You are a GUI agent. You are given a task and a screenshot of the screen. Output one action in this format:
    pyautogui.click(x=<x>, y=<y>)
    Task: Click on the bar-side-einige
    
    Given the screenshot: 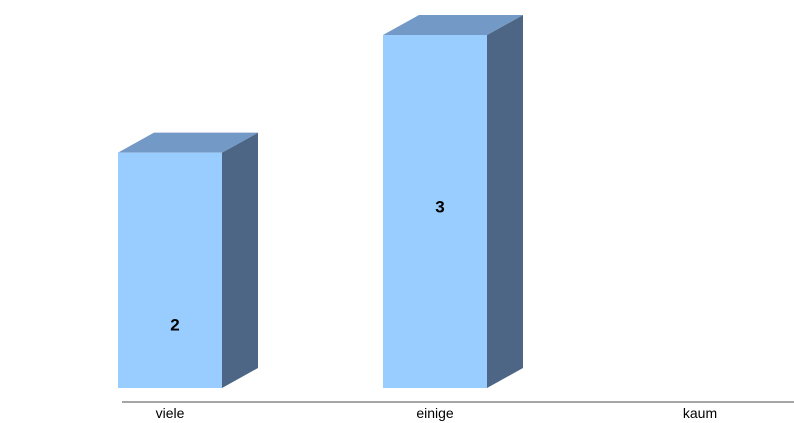 What is the action you would take?
    pyautogui.click(x=505, y=201)
    